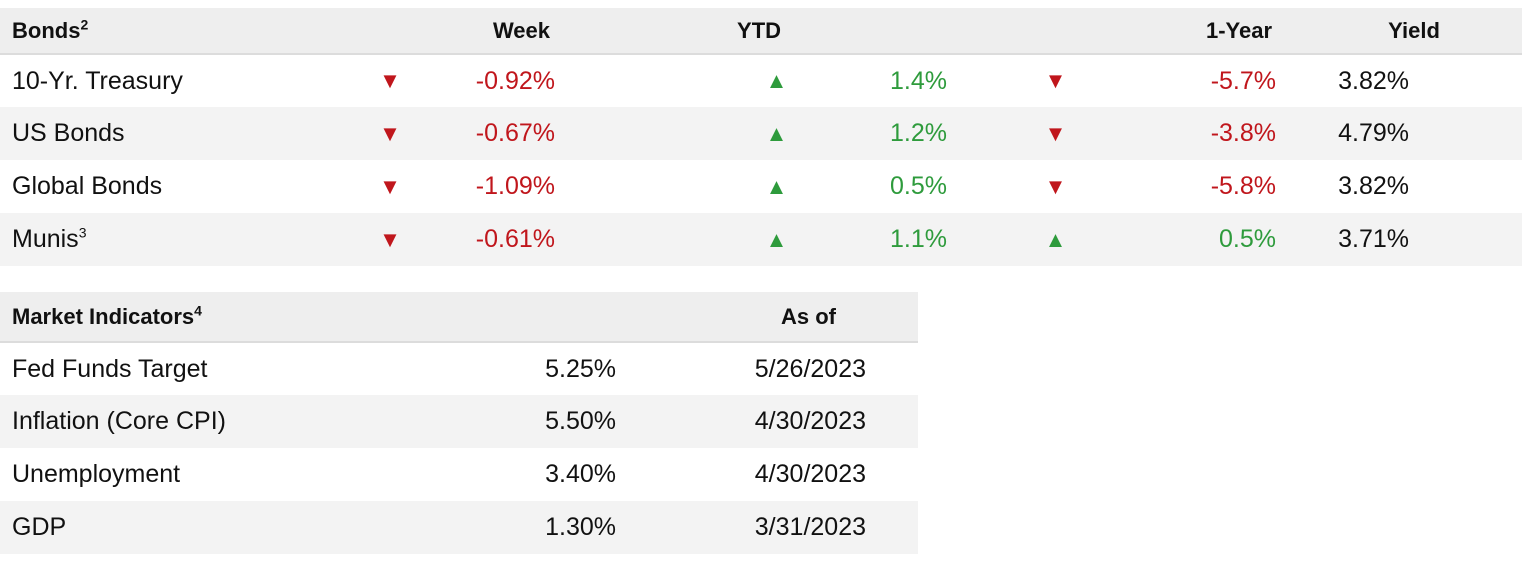 The height and width of the screenshot is (573, 1536). I want to click on bonds-header-row: Bonds2 Week YTD 1-Year Yield, so click(761, 31).